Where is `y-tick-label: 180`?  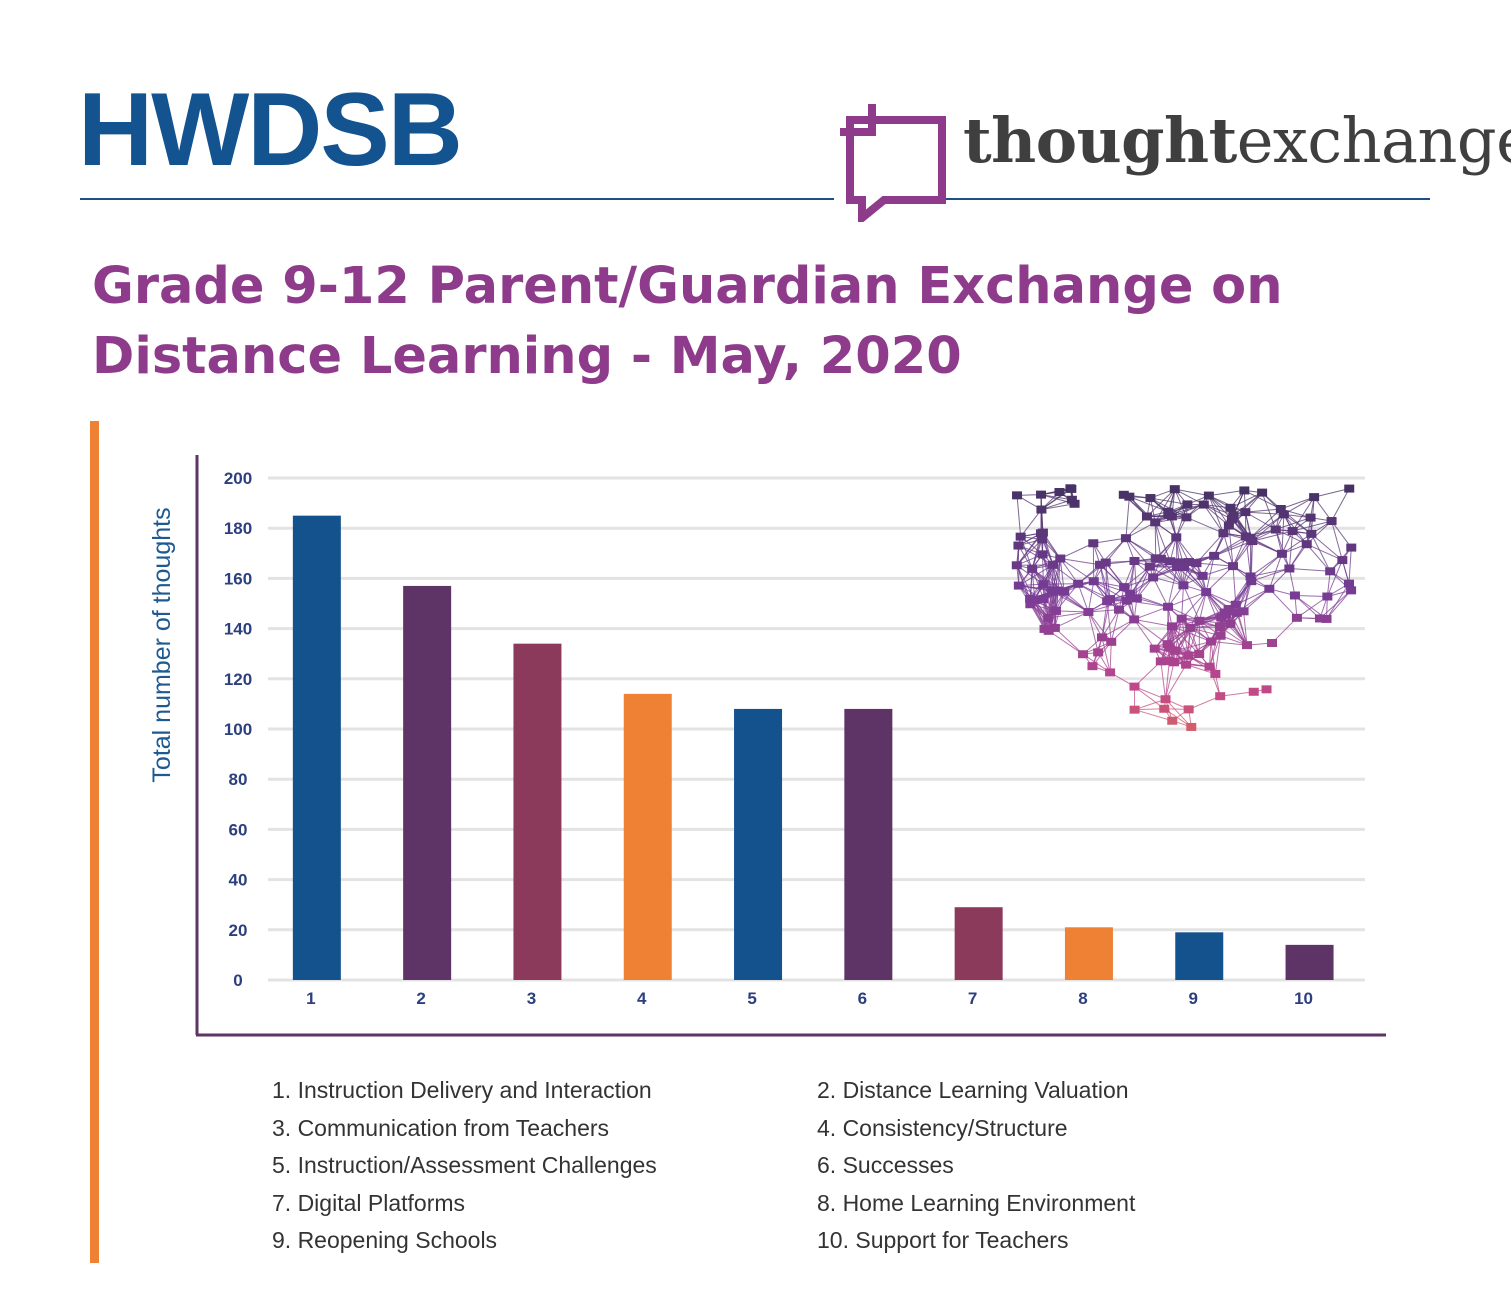 y-tick-label: 180 is located at coordinates (238, 528).